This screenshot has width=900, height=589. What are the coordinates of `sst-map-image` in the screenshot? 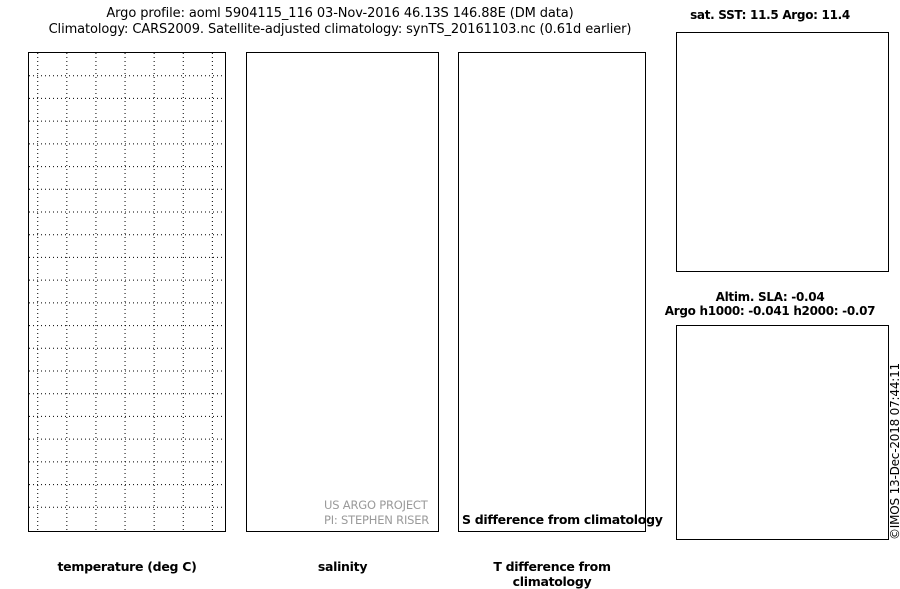 It's located at (782, 151).